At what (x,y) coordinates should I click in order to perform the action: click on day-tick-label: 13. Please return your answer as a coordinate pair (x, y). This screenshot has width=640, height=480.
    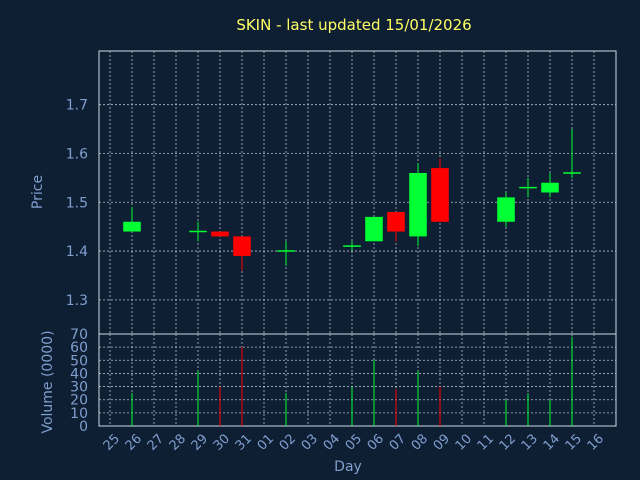
    Looking at the image, I should click on (530, 442).